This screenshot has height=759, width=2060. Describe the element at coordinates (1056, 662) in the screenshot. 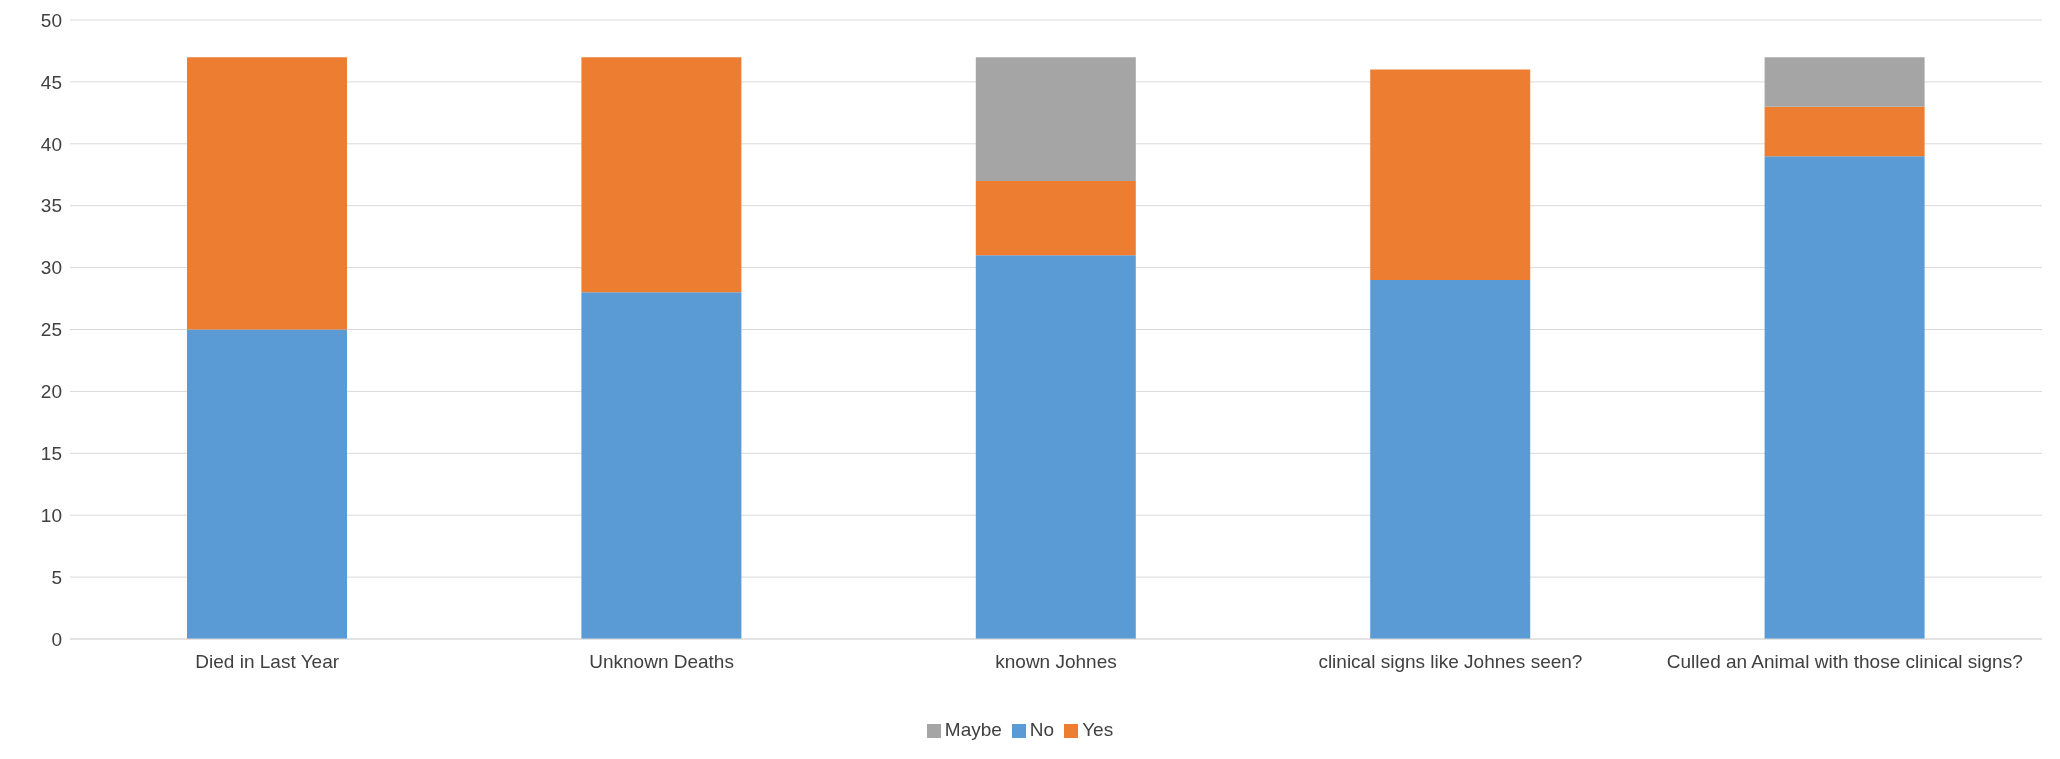

I see `x-tick-label: known Johnes` at that location.